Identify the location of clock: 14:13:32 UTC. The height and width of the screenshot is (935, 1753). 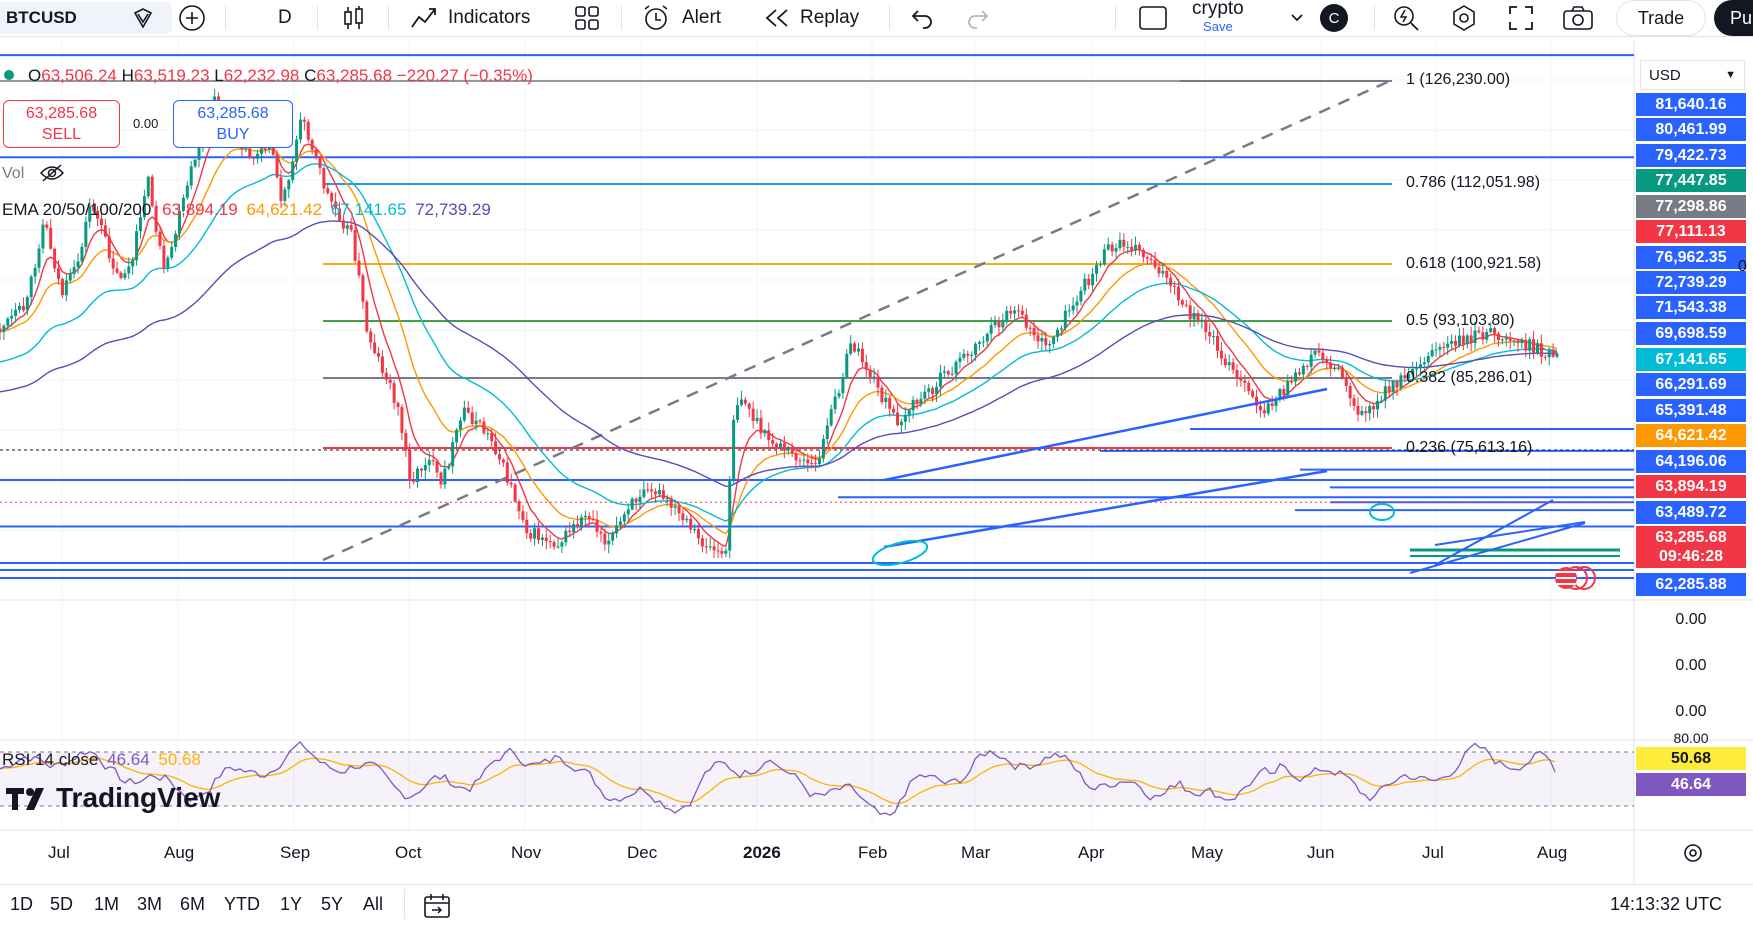
(1666, 904).